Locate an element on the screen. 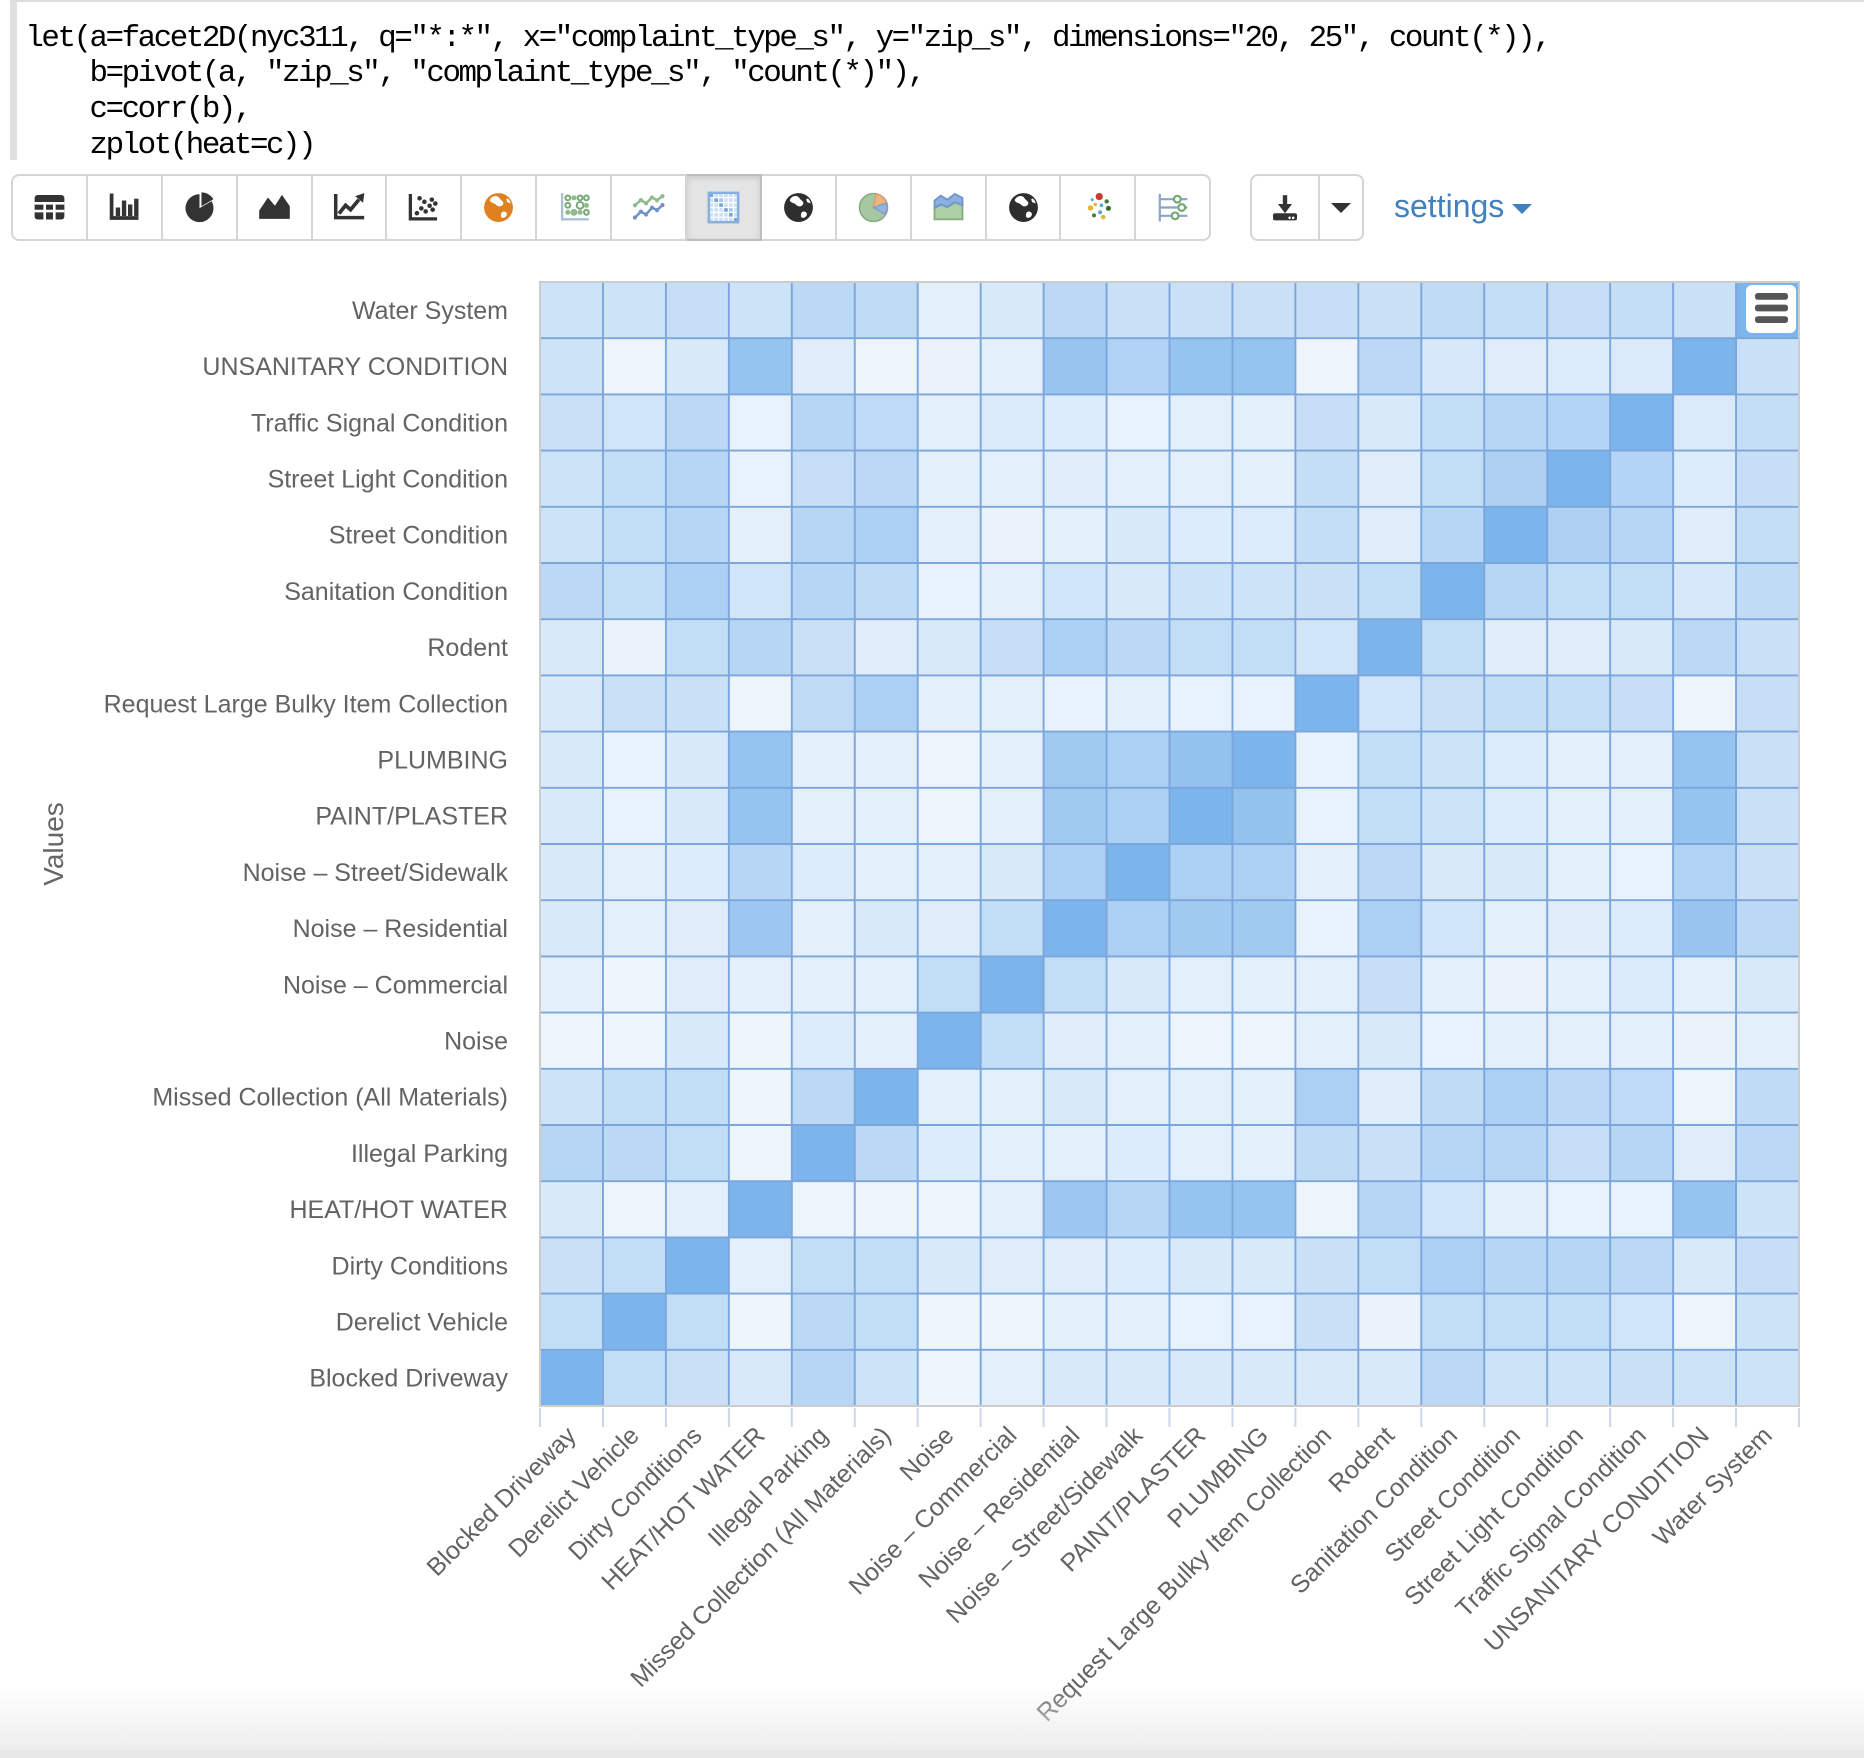 Image resolution: width=1864 pixels, height=1758 pixels. svg-text: Dirty Conditions is located at coordinates (420, 1266).